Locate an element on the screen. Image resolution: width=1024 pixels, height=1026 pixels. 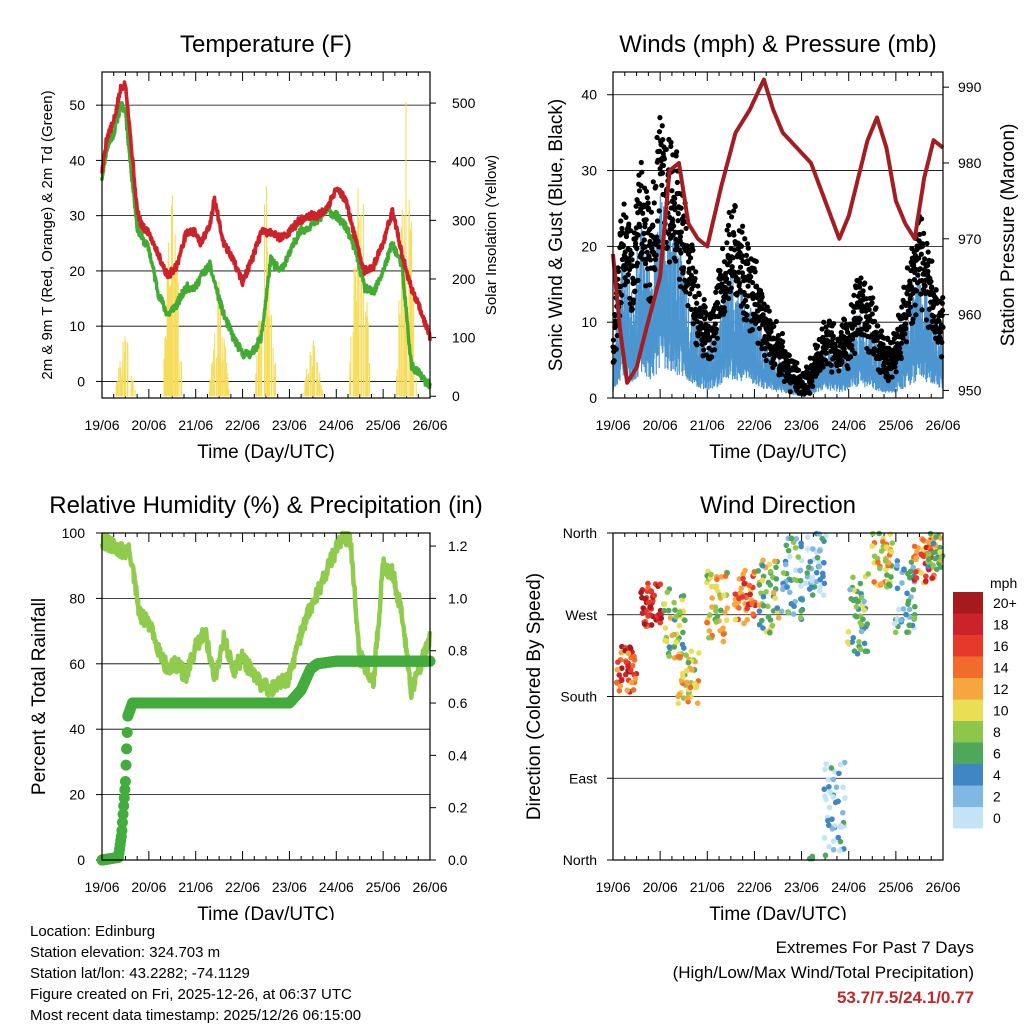
winds-title: Winds (mph) & Pressure (mb) is located at coordinates (777, 44).